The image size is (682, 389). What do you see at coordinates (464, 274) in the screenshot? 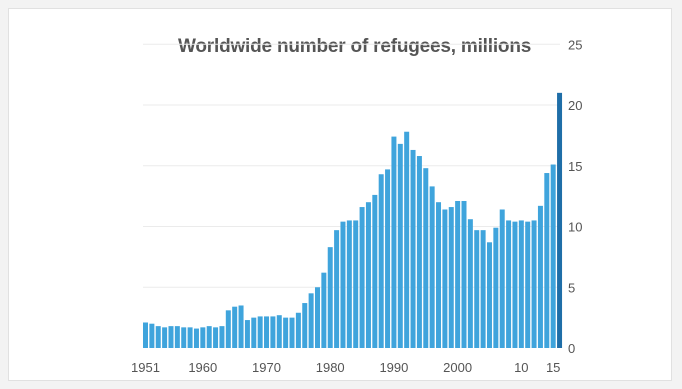
I see `bar-2001` at bounding box center [464, 274].